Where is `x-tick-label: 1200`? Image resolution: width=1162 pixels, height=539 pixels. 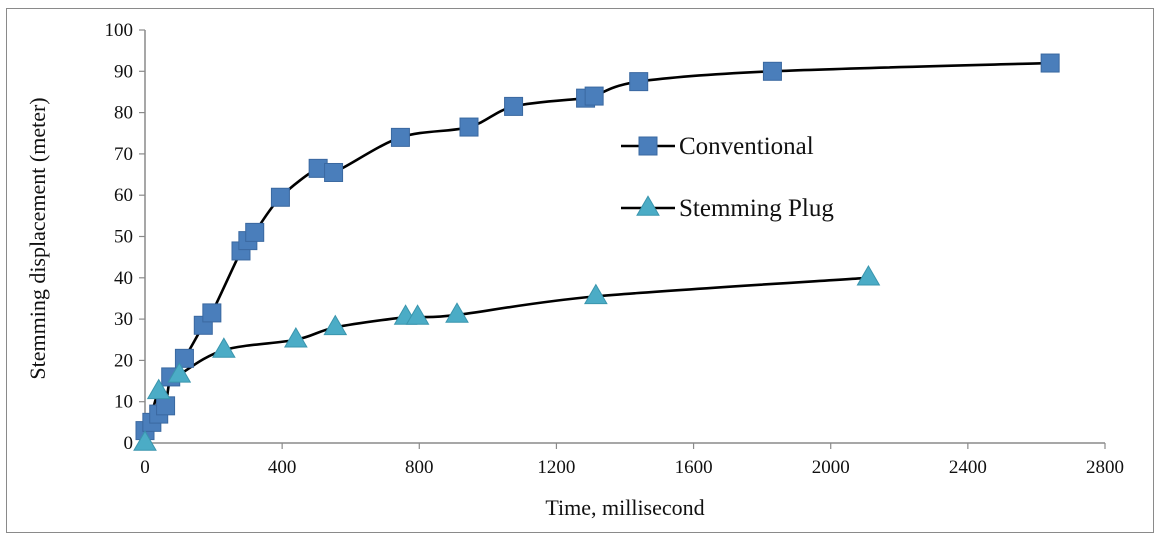
x-tick-label: 1200 is located at coordinates (556, 467).